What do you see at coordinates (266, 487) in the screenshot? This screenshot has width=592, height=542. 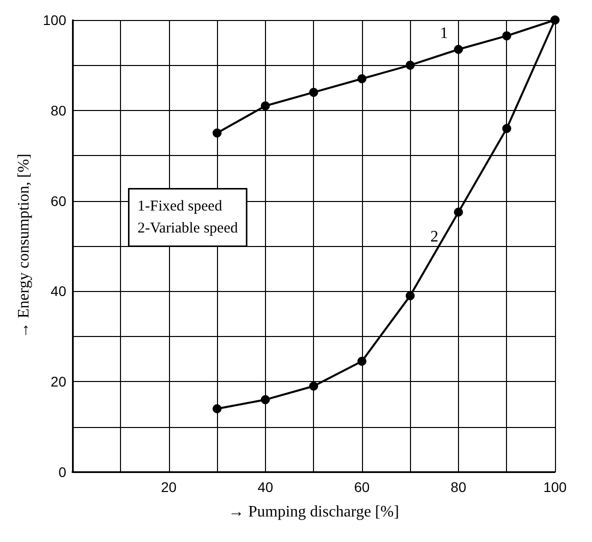 I see `x-tick-label: 40` at bounding box center [266, 487].